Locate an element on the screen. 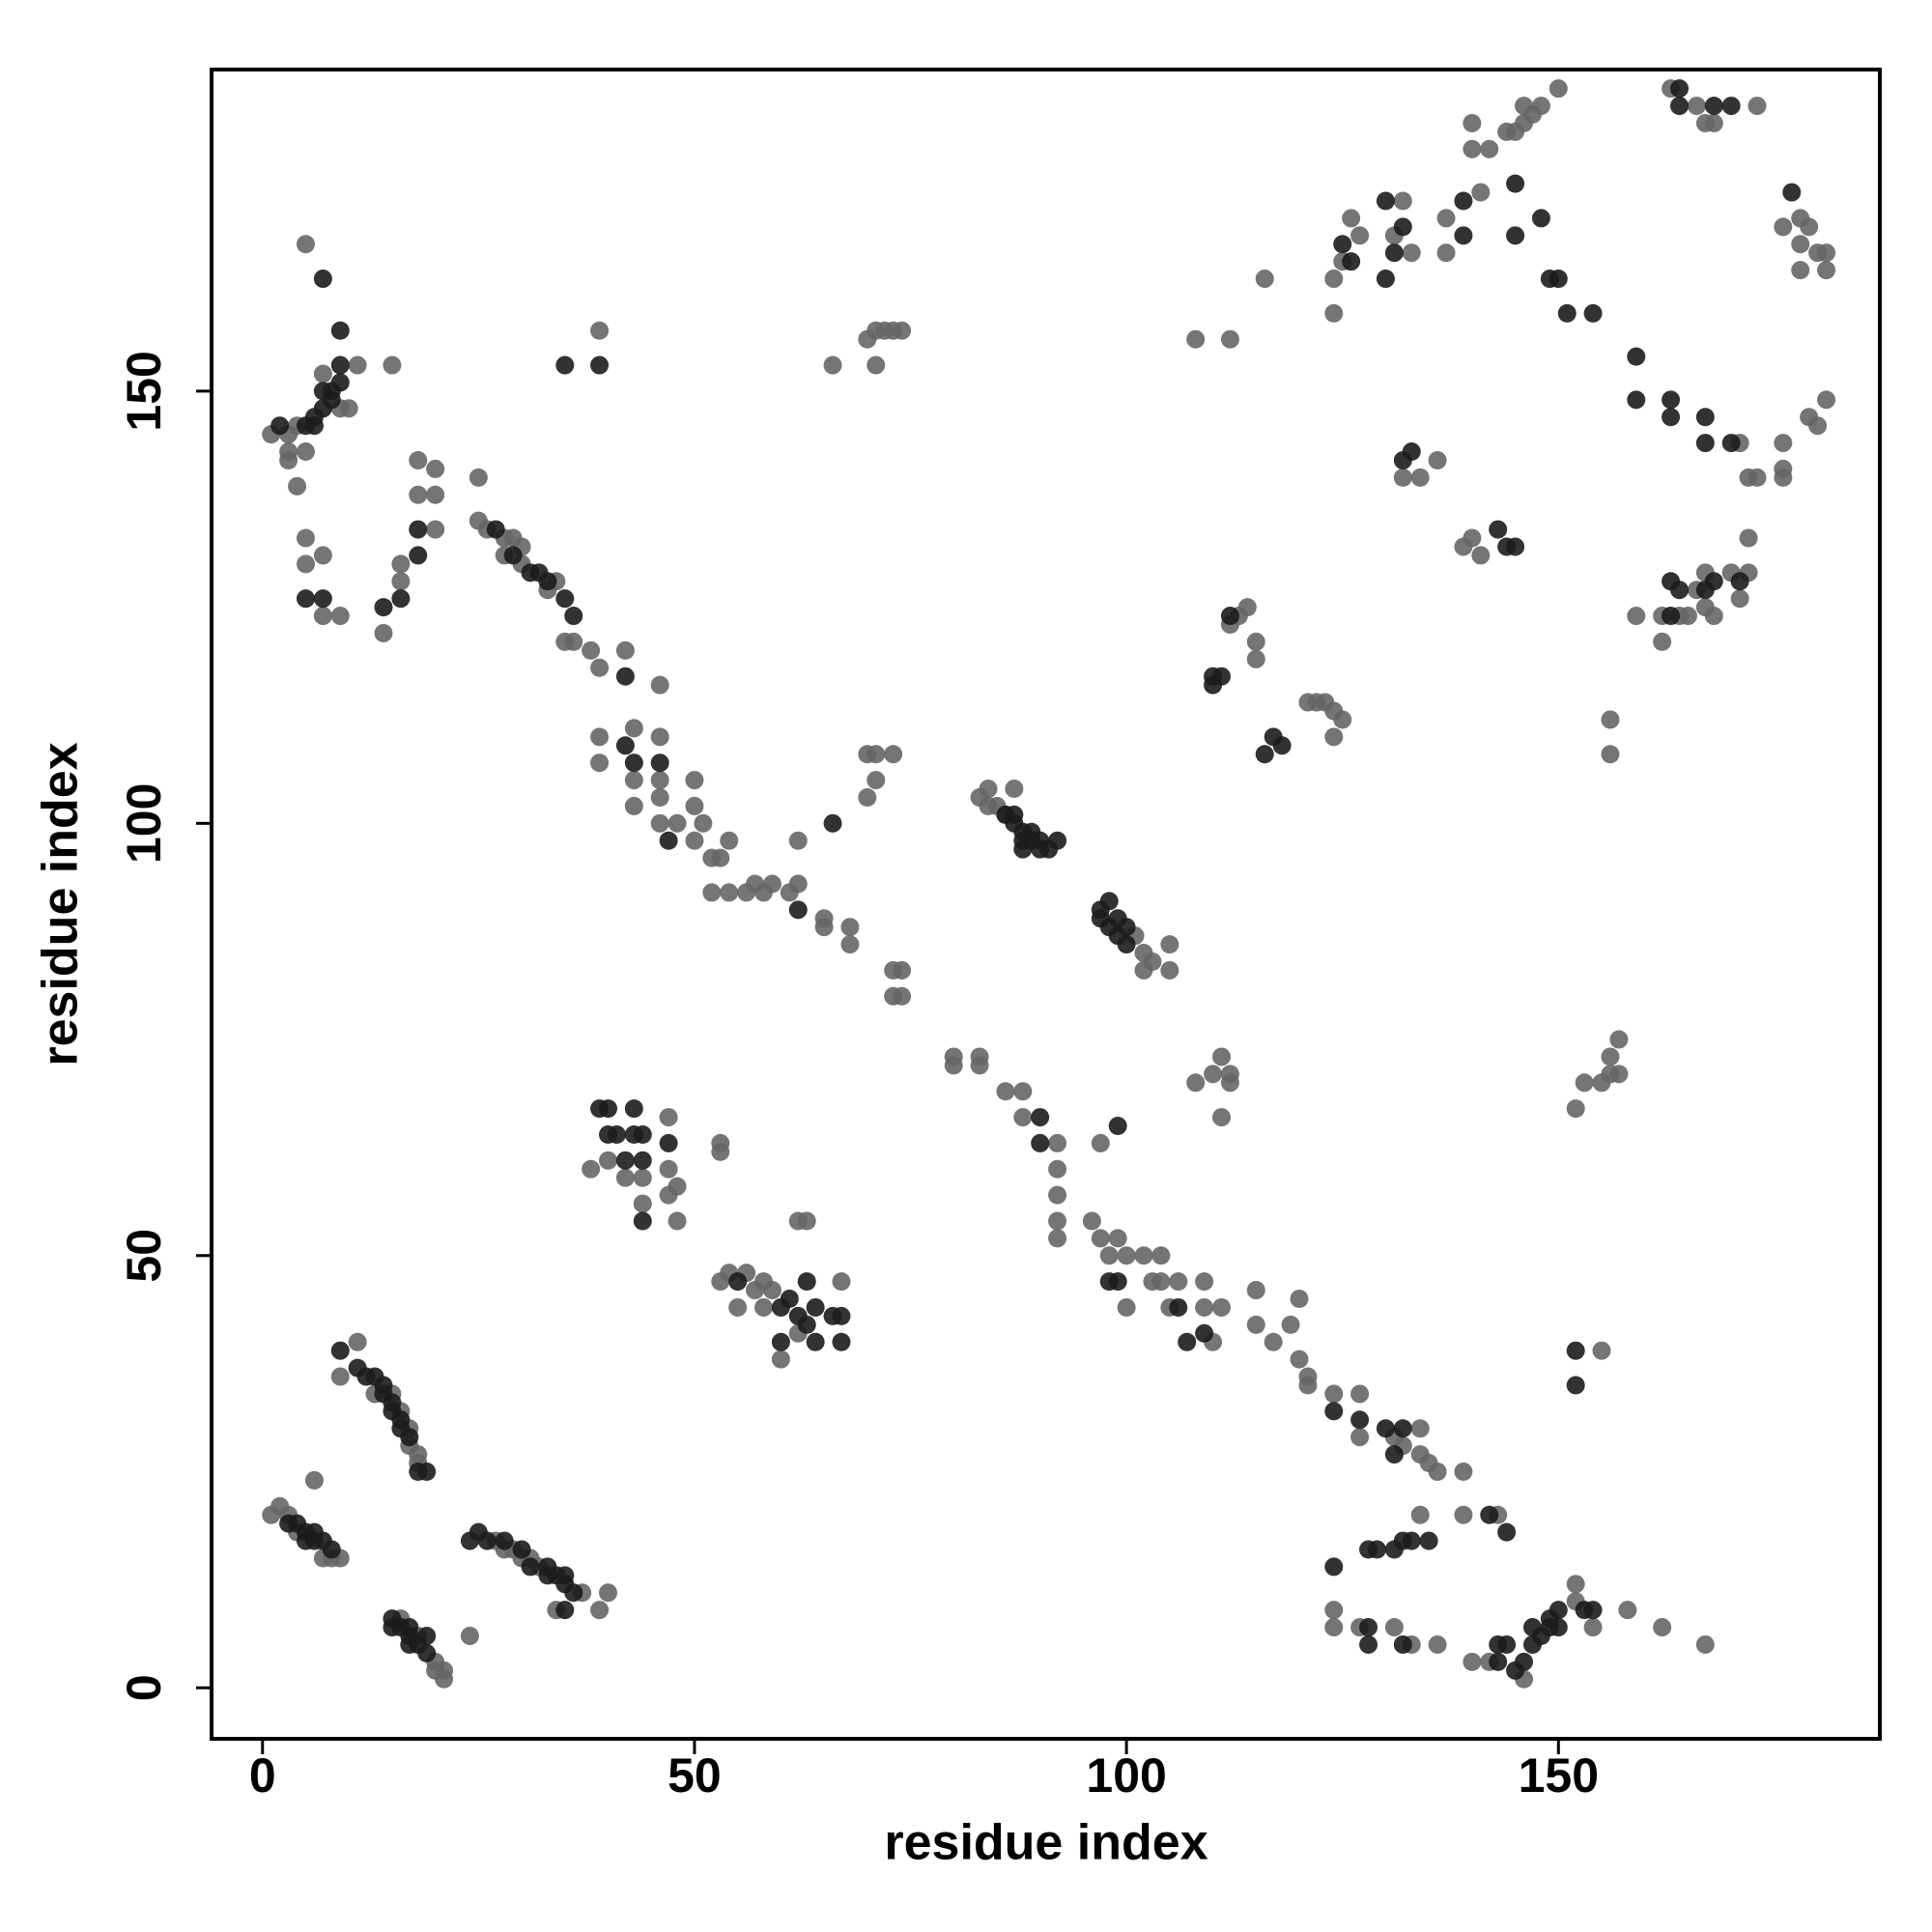  x-tick-label: 100 is located at coordinates (1126, 1775).